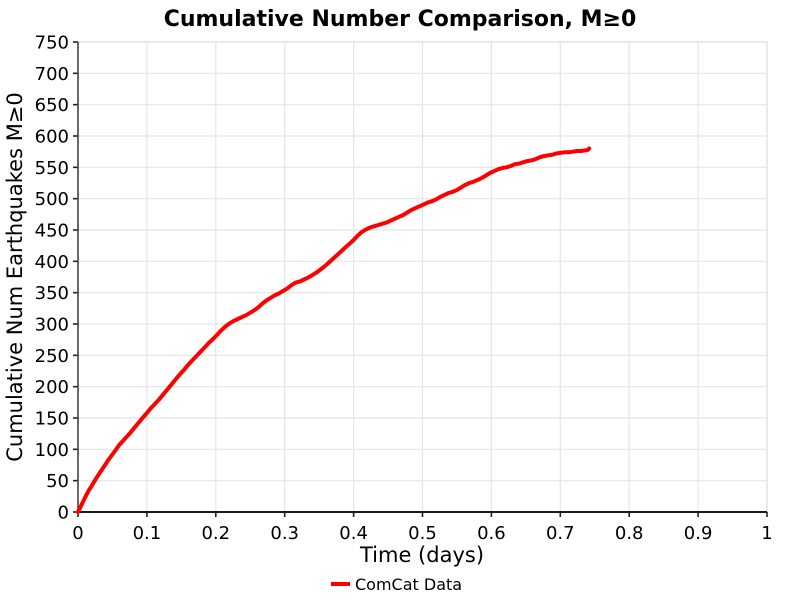  I want to click on y-tick-label: 550, so click(52, 168).